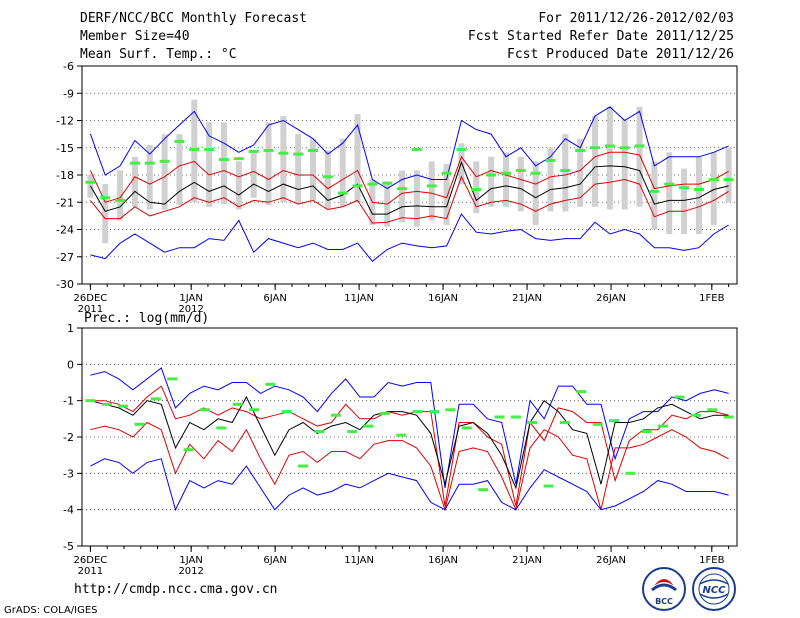 The image size is (800, 618). Describe the element at coordinates (65, 257) in the screenshot. I see `y-tick-label: -27` at that location.